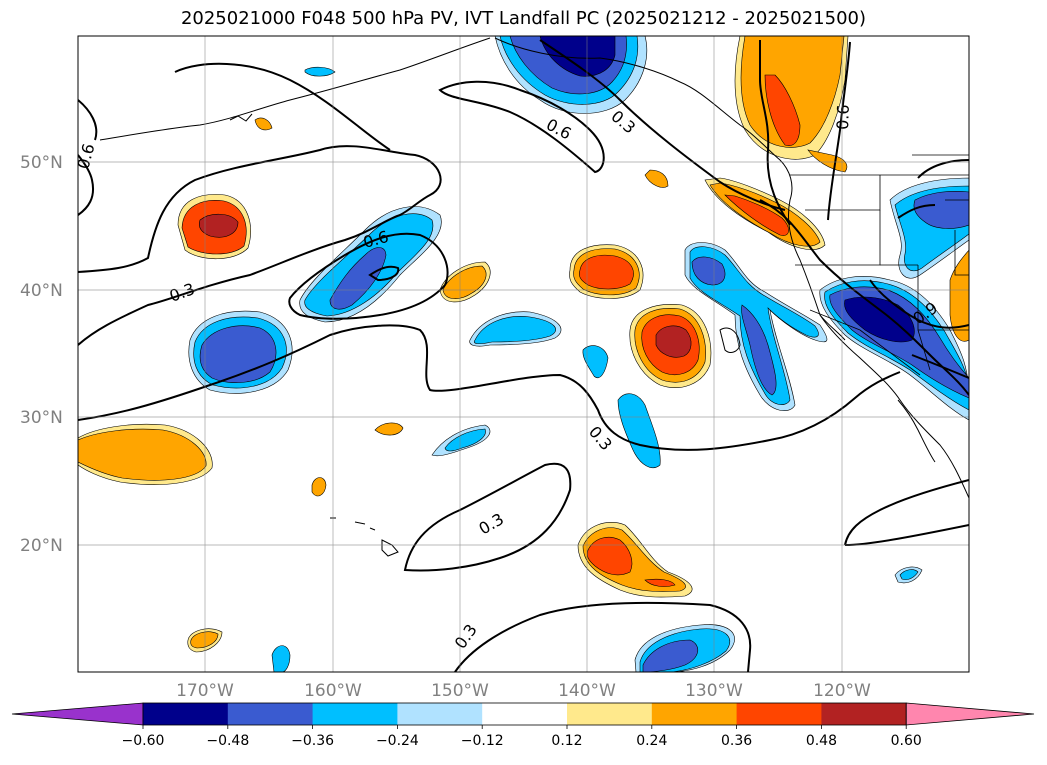  Describe the element at coordinates (482, 741) in the screenshot. I see `colorbar-tick-label: −0.12` at that location.